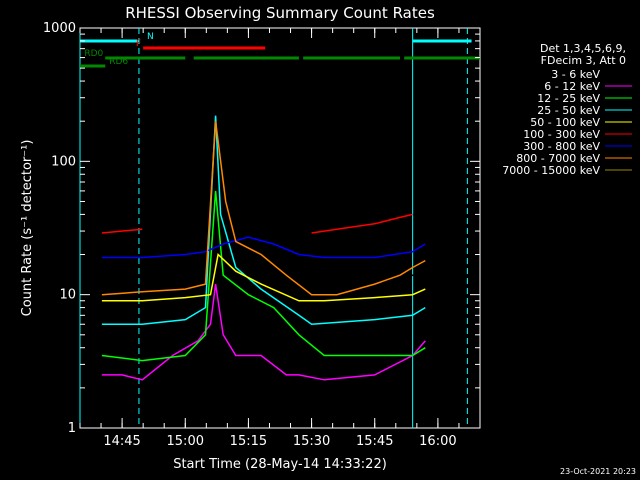  I want to click on x-tick-label: 15:45, so click(374, 441).